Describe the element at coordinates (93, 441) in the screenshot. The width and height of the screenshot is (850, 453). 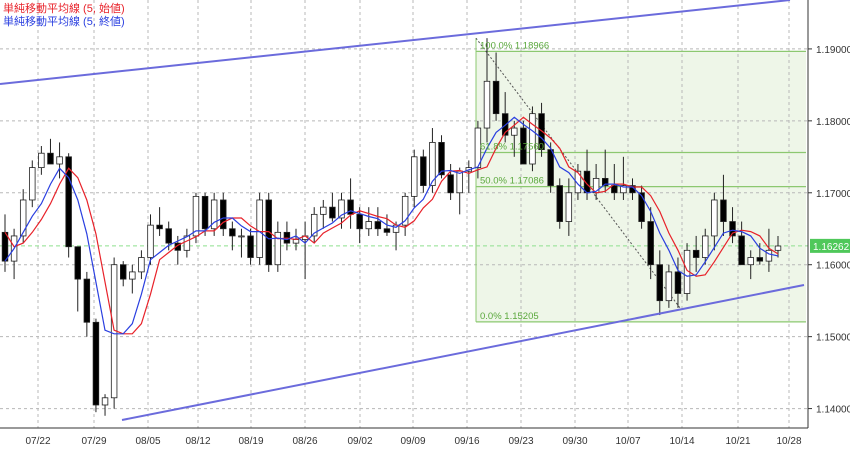
I see `x-tick-label: 07/29` at that location.